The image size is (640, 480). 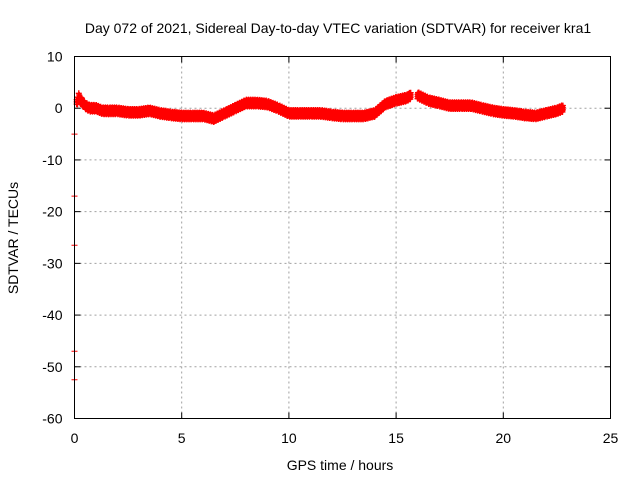 I want to click on x-tick-label: 15, so click(x=396, y=438).